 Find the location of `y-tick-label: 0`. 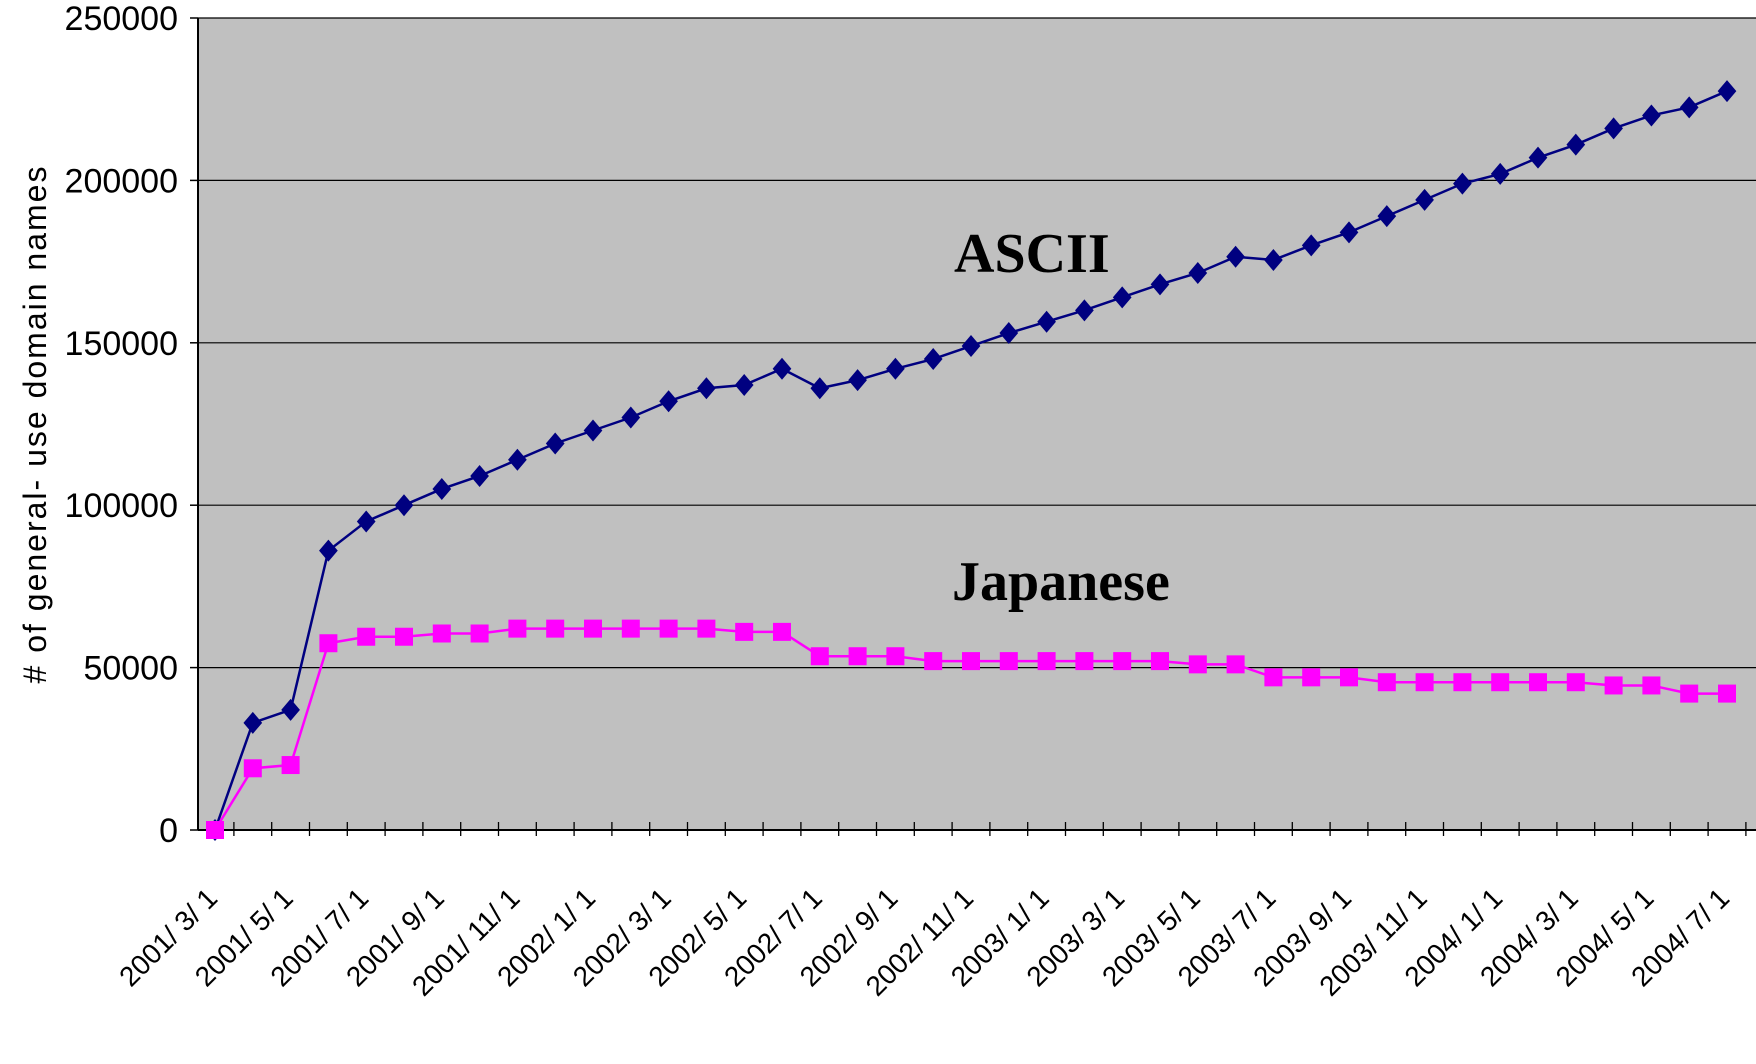

y-tick-label: 0 is located at coordinates (168, 831).